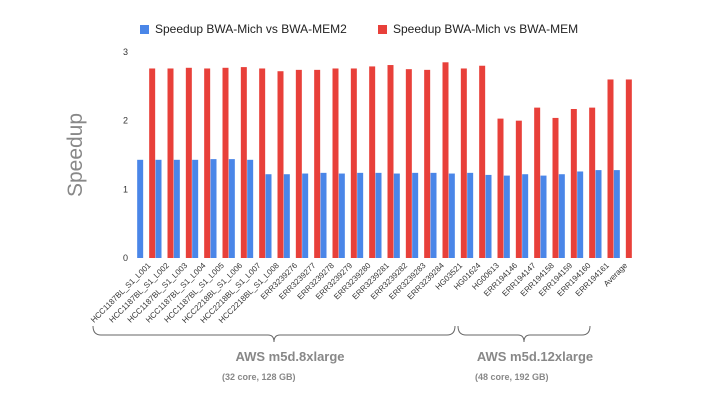 The height and width of the screenshot is (405, 720). Describe the element at coordinates (289, 356) in the screenshot. I see `group-label: AWS m5d.8xlarge` at that location.